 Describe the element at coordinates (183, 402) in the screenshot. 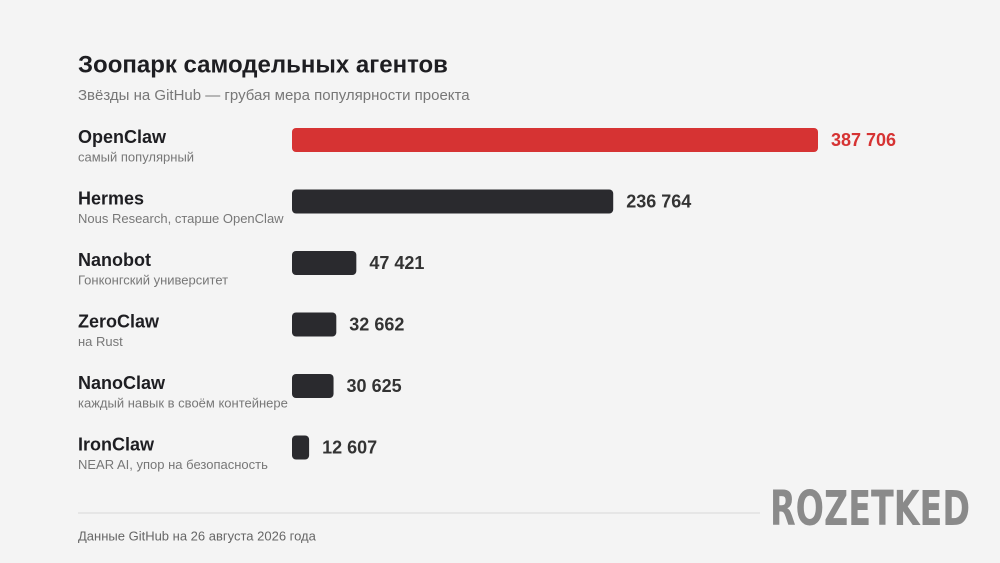

I see `category-note: каждый навык в своём контейнере` at that location.